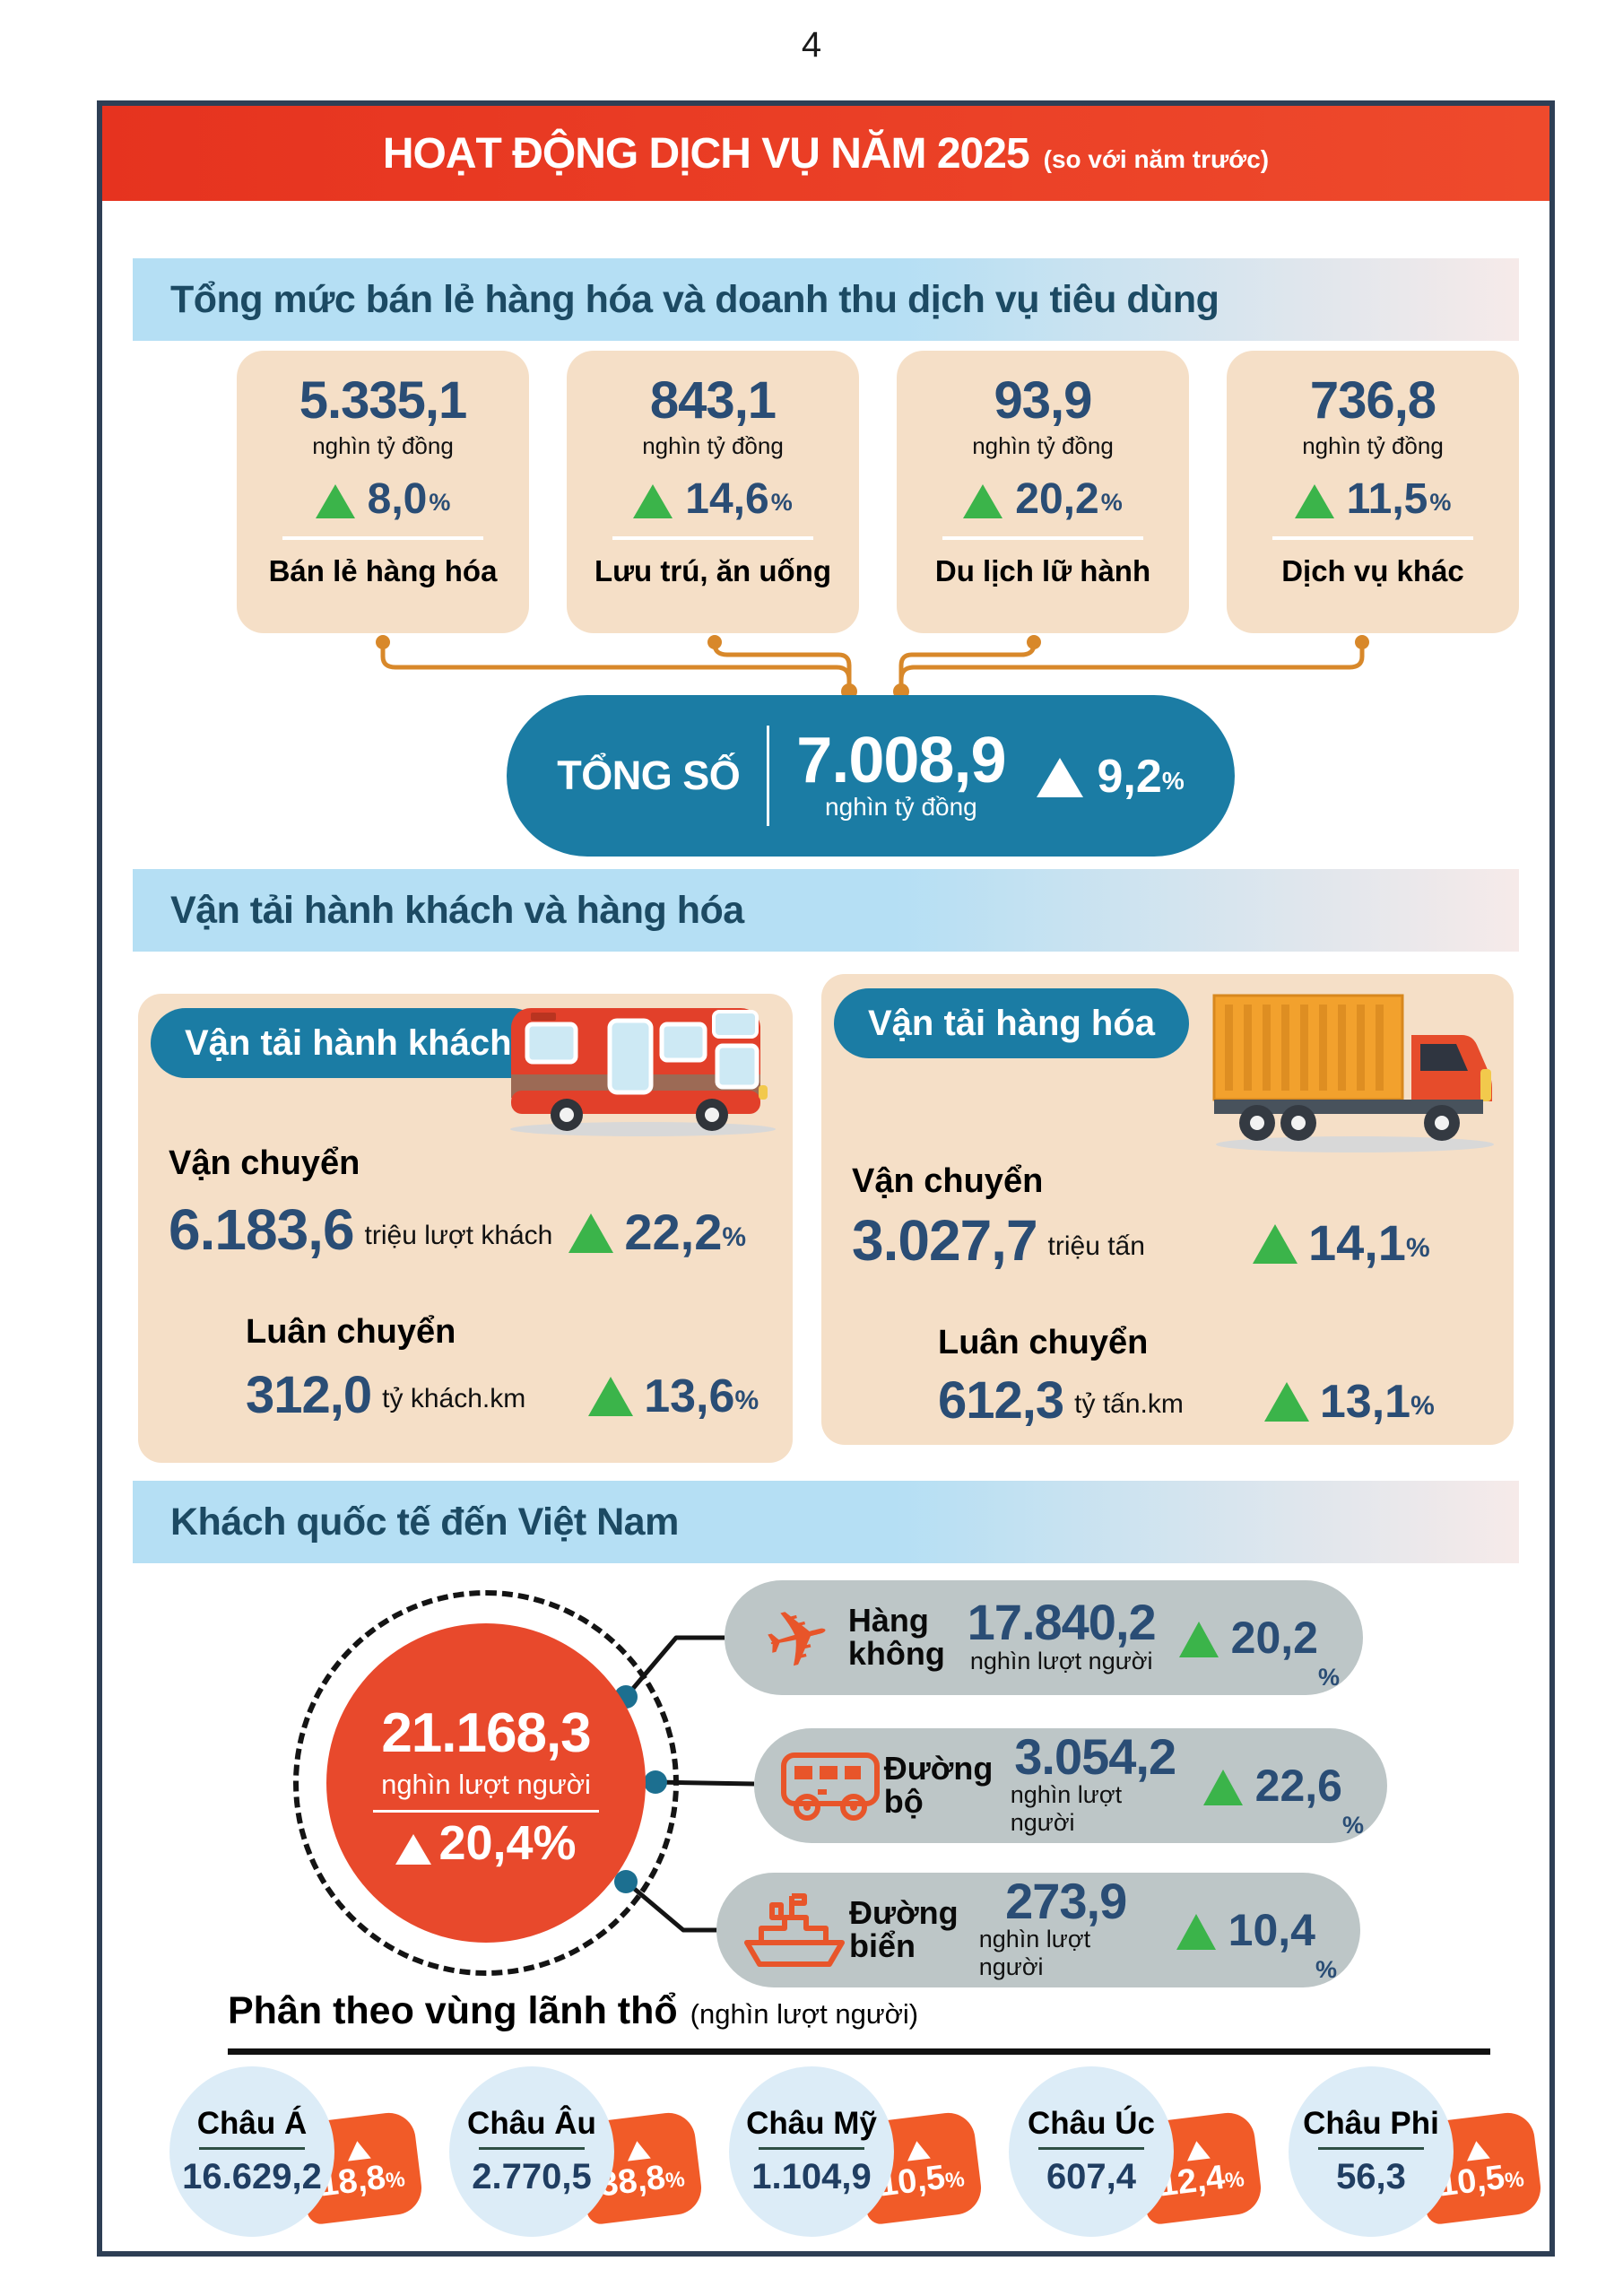 This screenshot has height=2296, width=1623. I want to click on plane-icon: ✈, so click(798, 1638).